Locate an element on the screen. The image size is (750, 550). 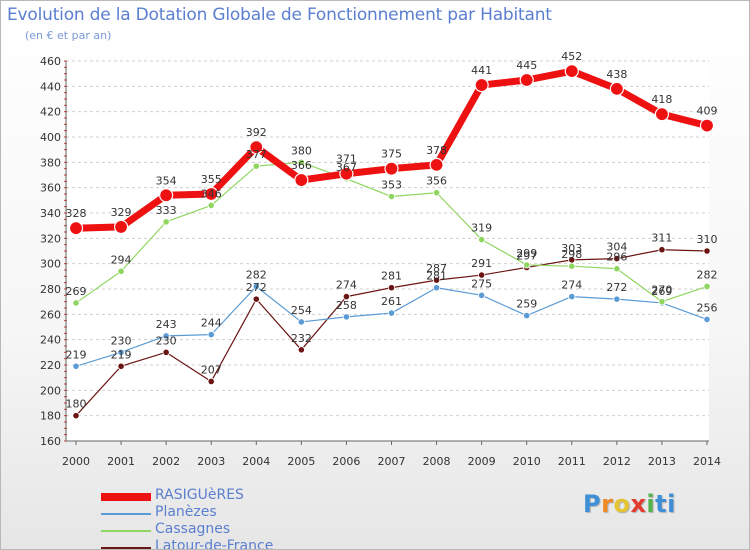
data-label: 371 is located at coordinates (346, 159).